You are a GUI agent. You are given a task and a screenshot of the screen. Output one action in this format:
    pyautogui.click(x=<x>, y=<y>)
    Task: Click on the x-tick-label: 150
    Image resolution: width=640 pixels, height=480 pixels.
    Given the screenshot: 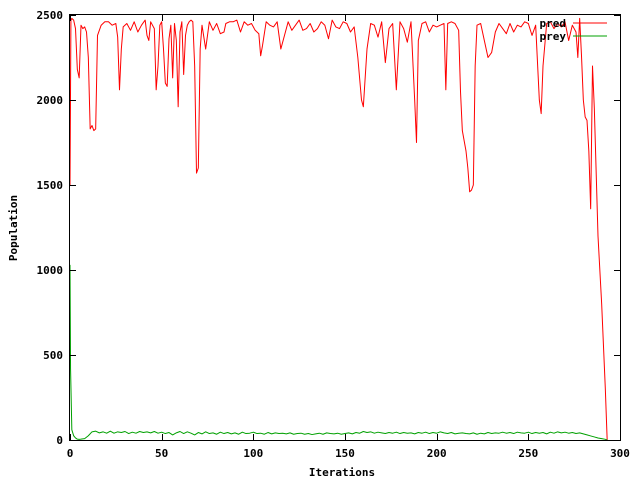 What is the action you would take?
    pyautogui.click(x=345, y=453)
    